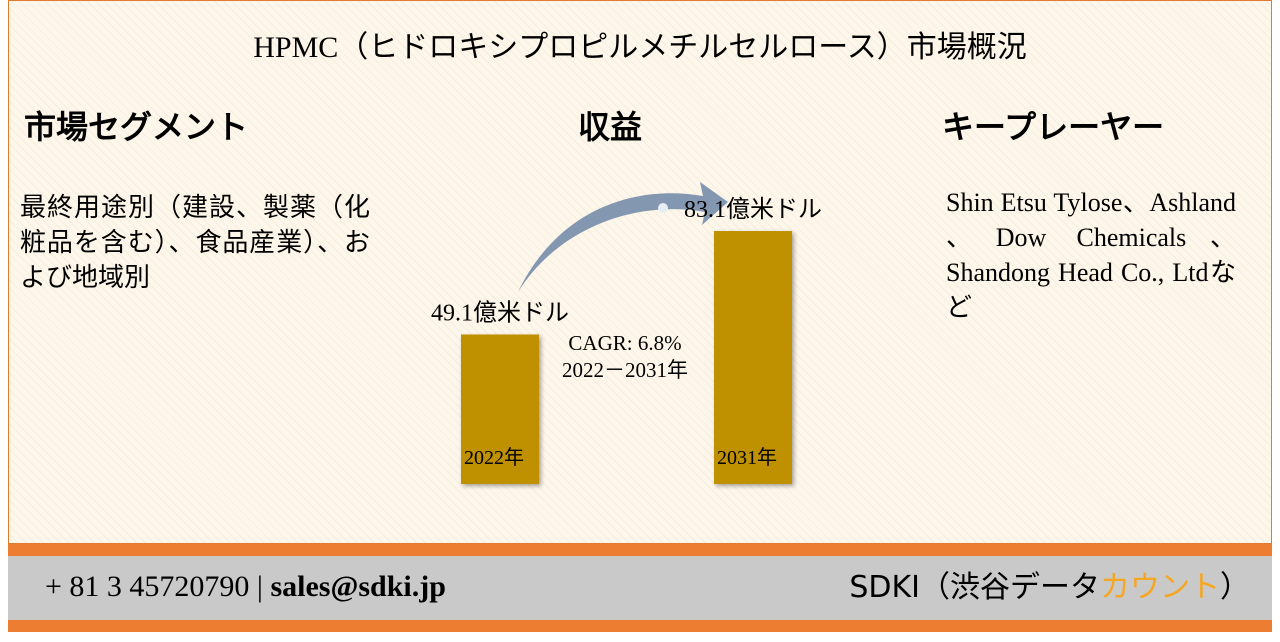  I want to click on revenue-heading: 収益, so click(610, 127).